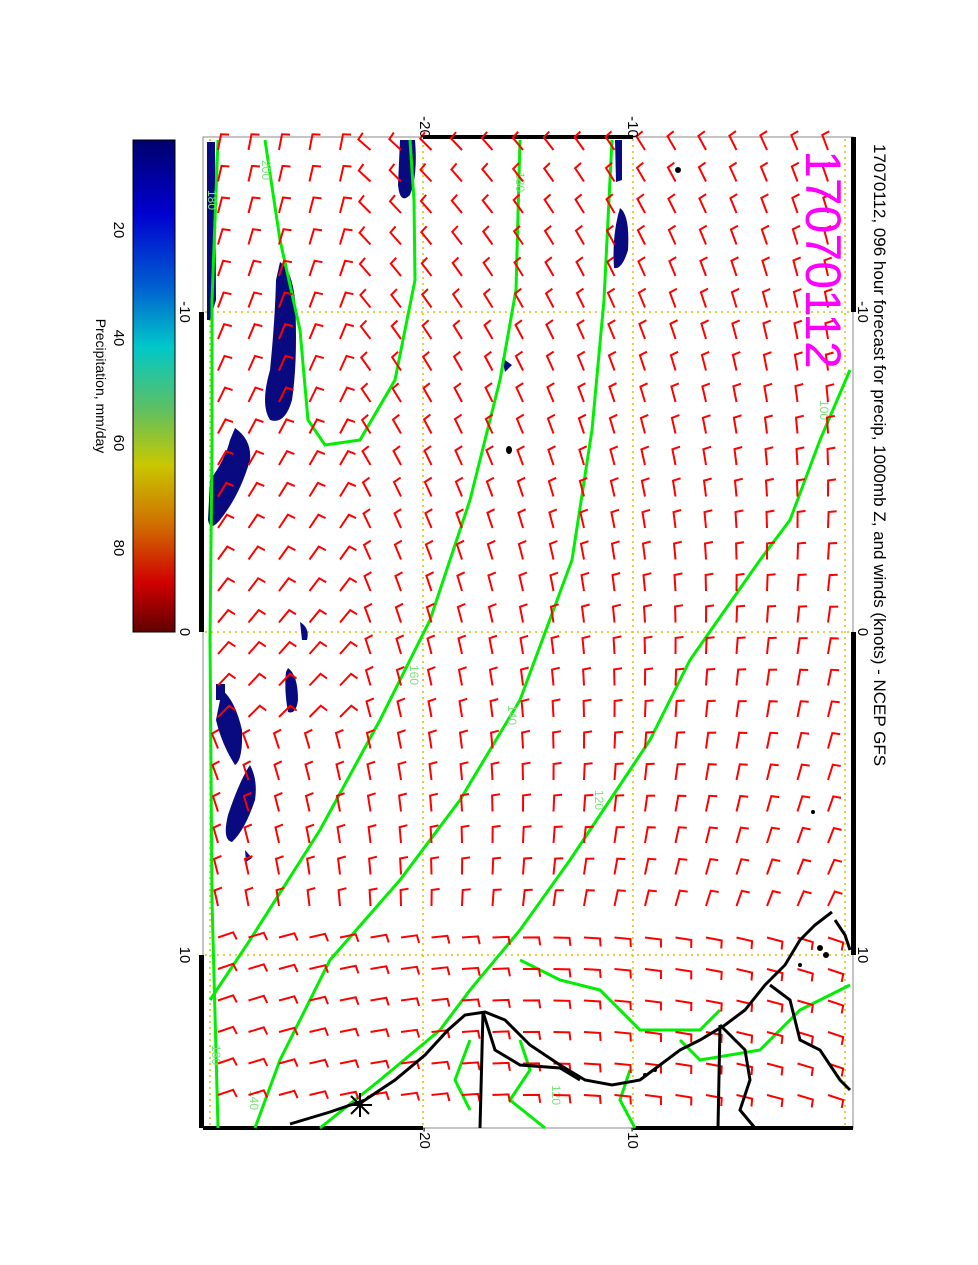 The width and height of the screenshot is (978, 1265). Describe the element at coordinates (862, 312) in the screenshot. I see `lon-tick-right: -10` at that location.